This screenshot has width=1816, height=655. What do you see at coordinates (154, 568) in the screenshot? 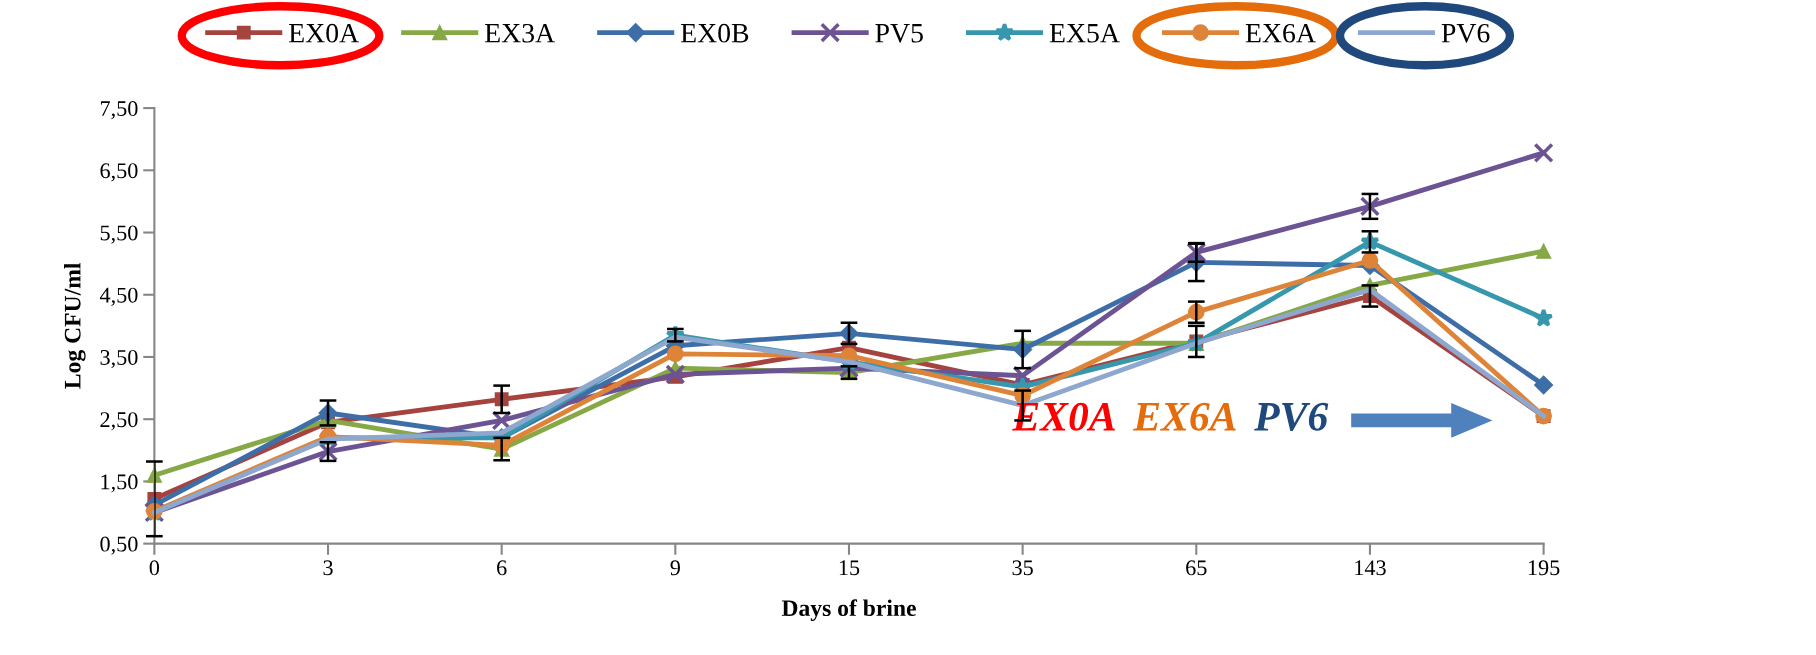
I see `x-tick-label: 0` at bounding box center [154, 568].